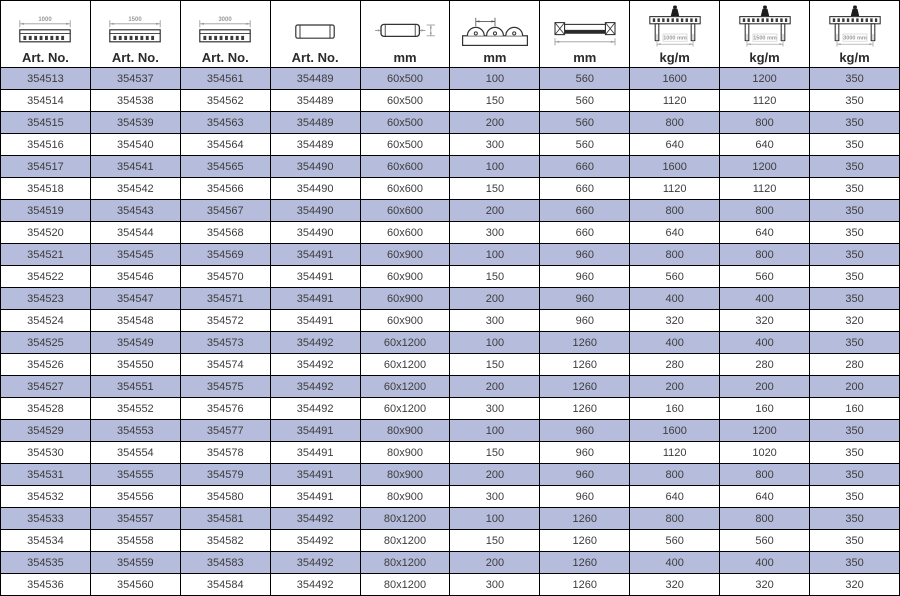  Describe the element at coordinates (45, 584) in the screenshot. I see `cell: 354536` at that location.